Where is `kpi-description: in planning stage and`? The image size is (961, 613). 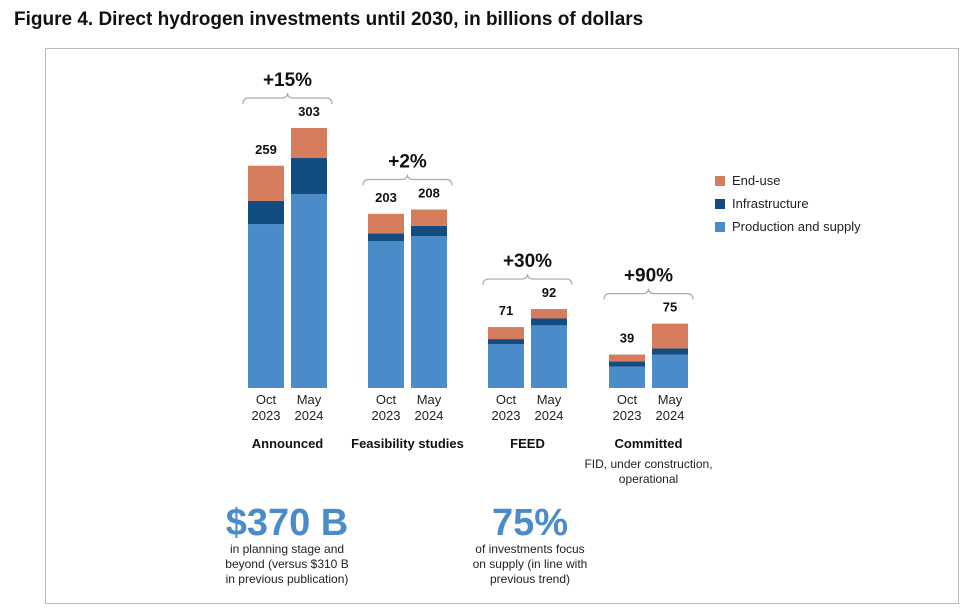
kpi-description: in planning stage and is located at coordinates (287, 549).